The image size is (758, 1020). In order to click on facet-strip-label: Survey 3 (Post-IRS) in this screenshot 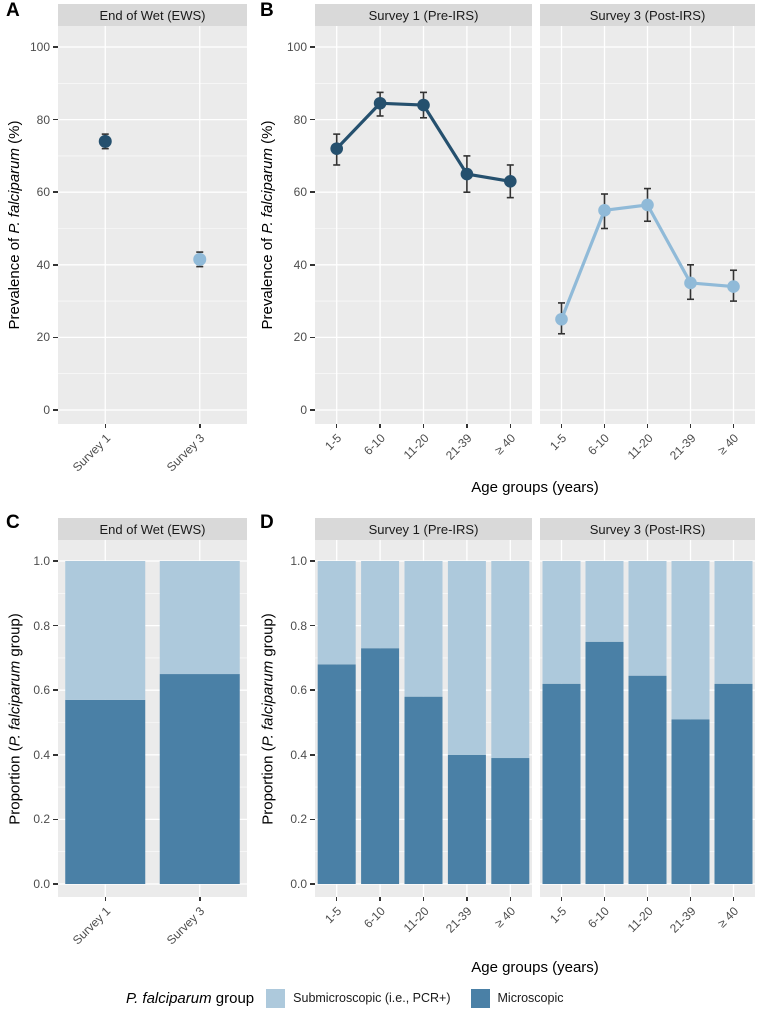, I will do `click(647, 15)`.